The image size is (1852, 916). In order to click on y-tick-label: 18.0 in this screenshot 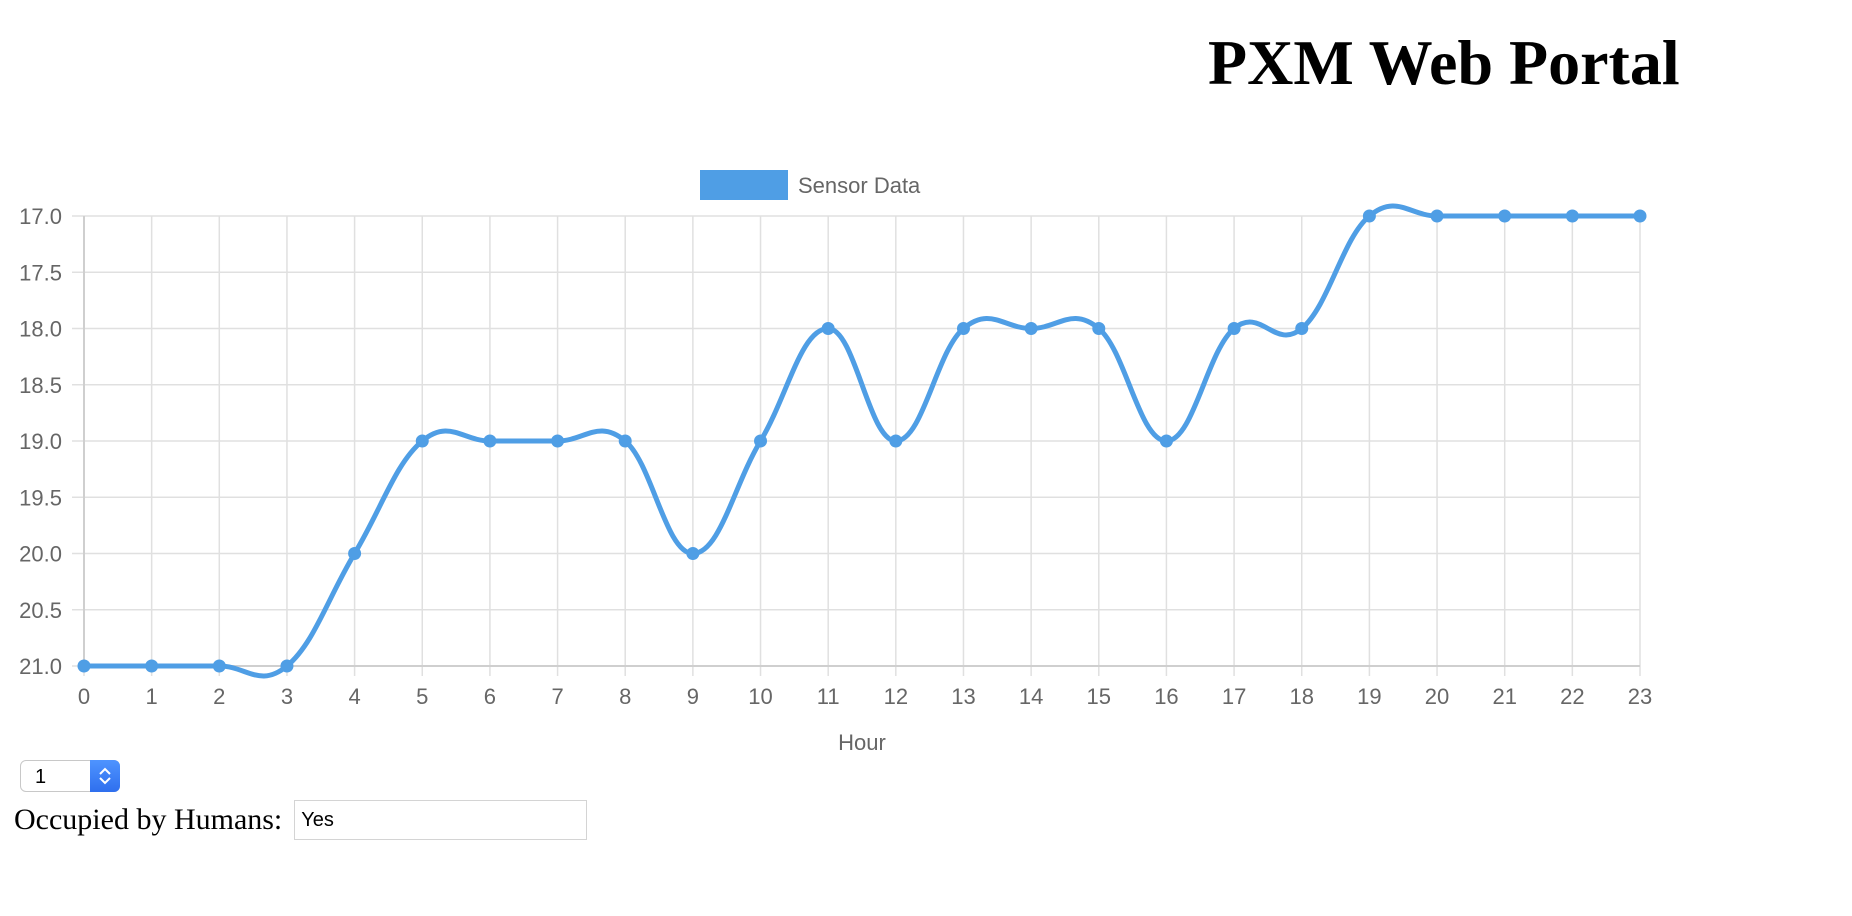, I will do `click(40, 329)`.